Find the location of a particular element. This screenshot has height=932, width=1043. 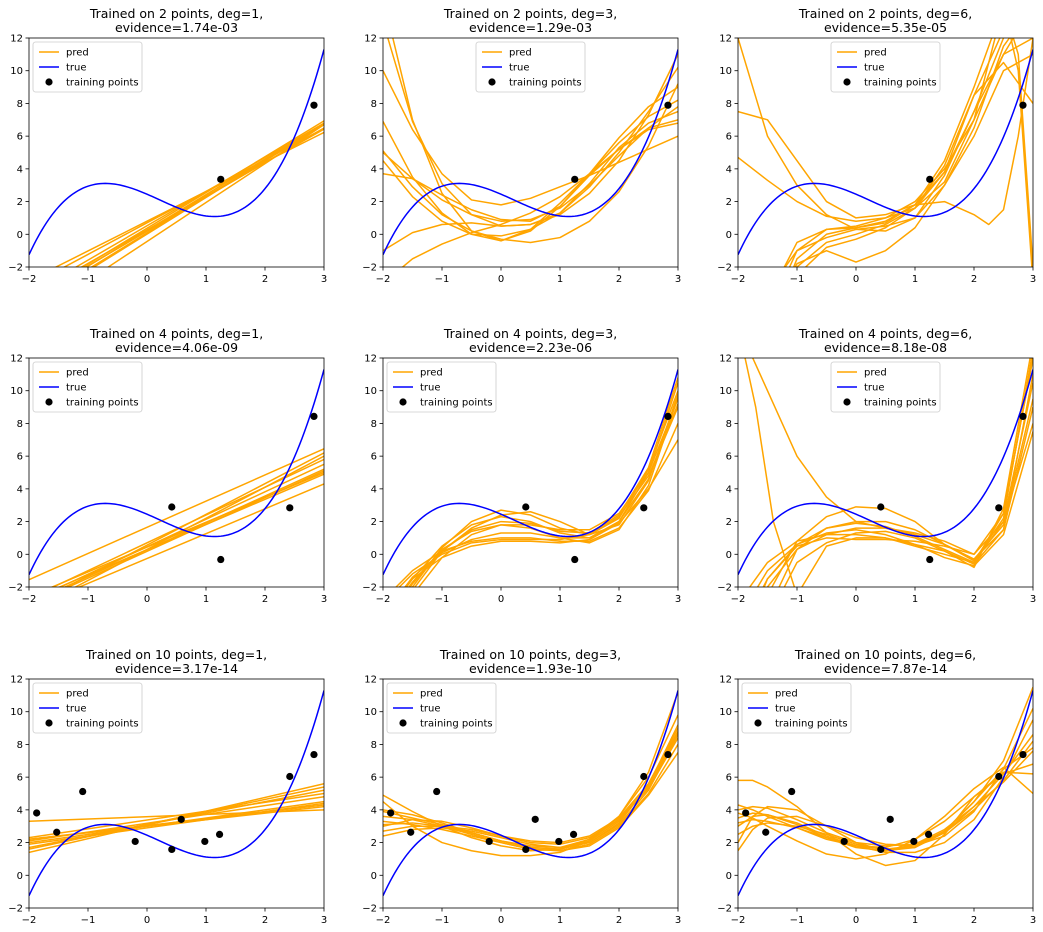

x-tick-label: −2 is located at coordinates (29, 920).